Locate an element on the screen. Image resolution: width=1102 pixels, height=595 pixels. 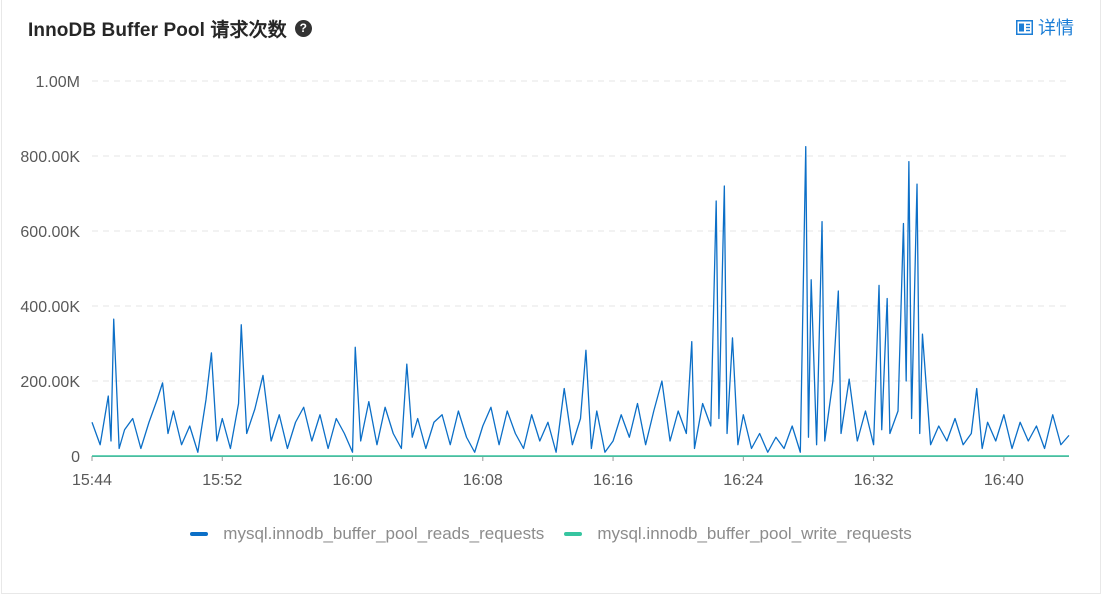
legend-item-writes: mysql.innodb_buffer_pool_write_requests is located at coordinates (738, 534).